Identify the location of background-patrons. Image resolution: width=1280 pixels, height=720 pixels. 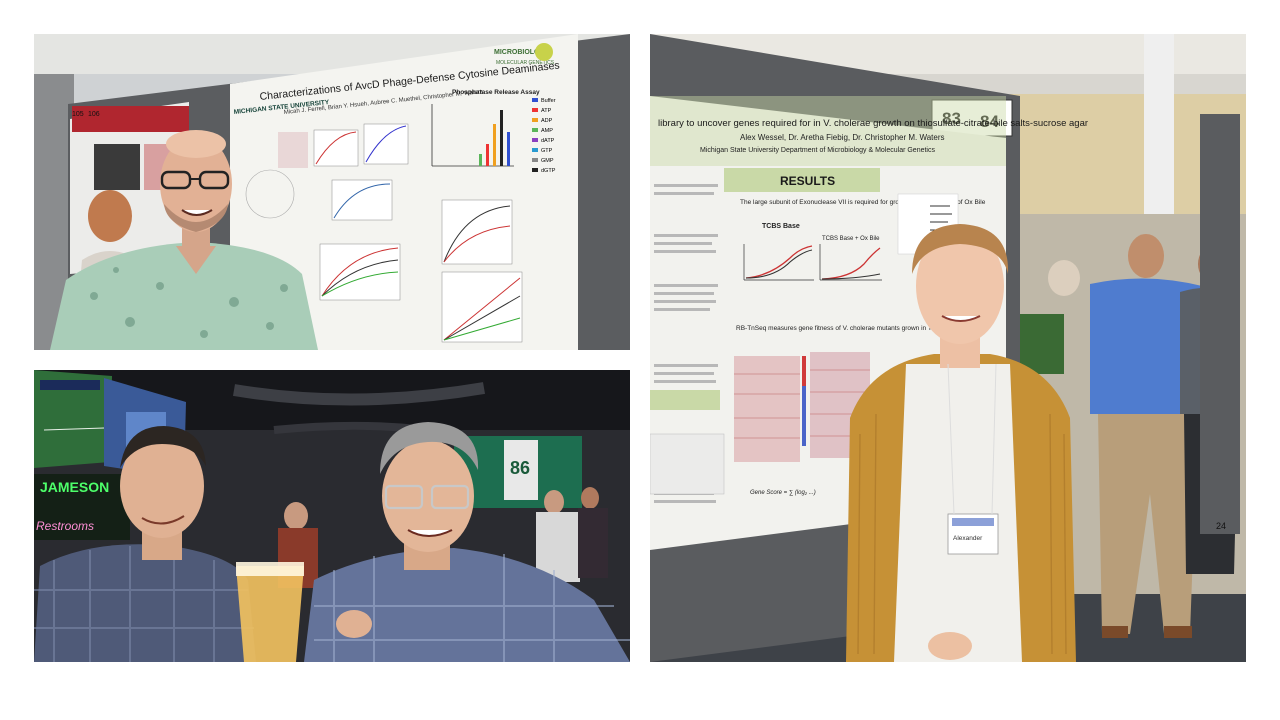
(443, 537).